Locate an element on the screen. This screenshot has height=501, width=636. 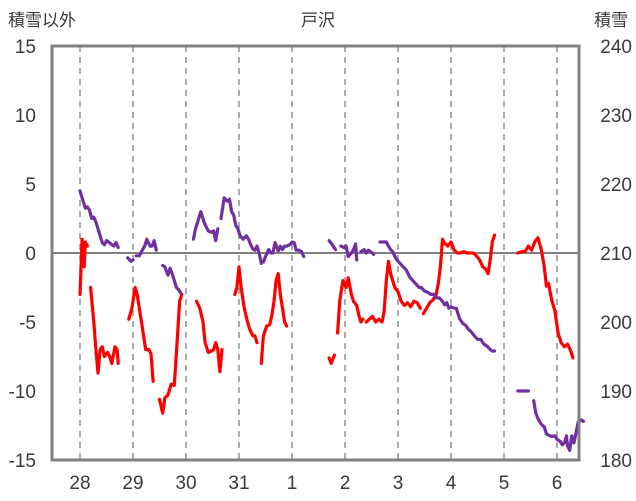
x-tick-label: 2 is located at coordinates (345, 483).